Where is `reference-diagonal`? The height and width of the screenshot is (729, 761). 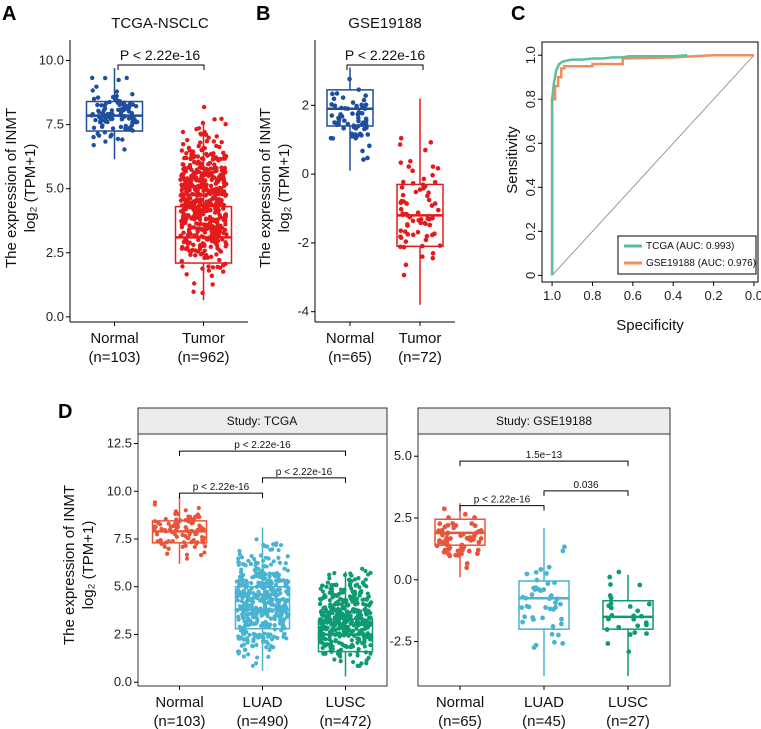 reference-diagonal is located at coordinates (653, 165).